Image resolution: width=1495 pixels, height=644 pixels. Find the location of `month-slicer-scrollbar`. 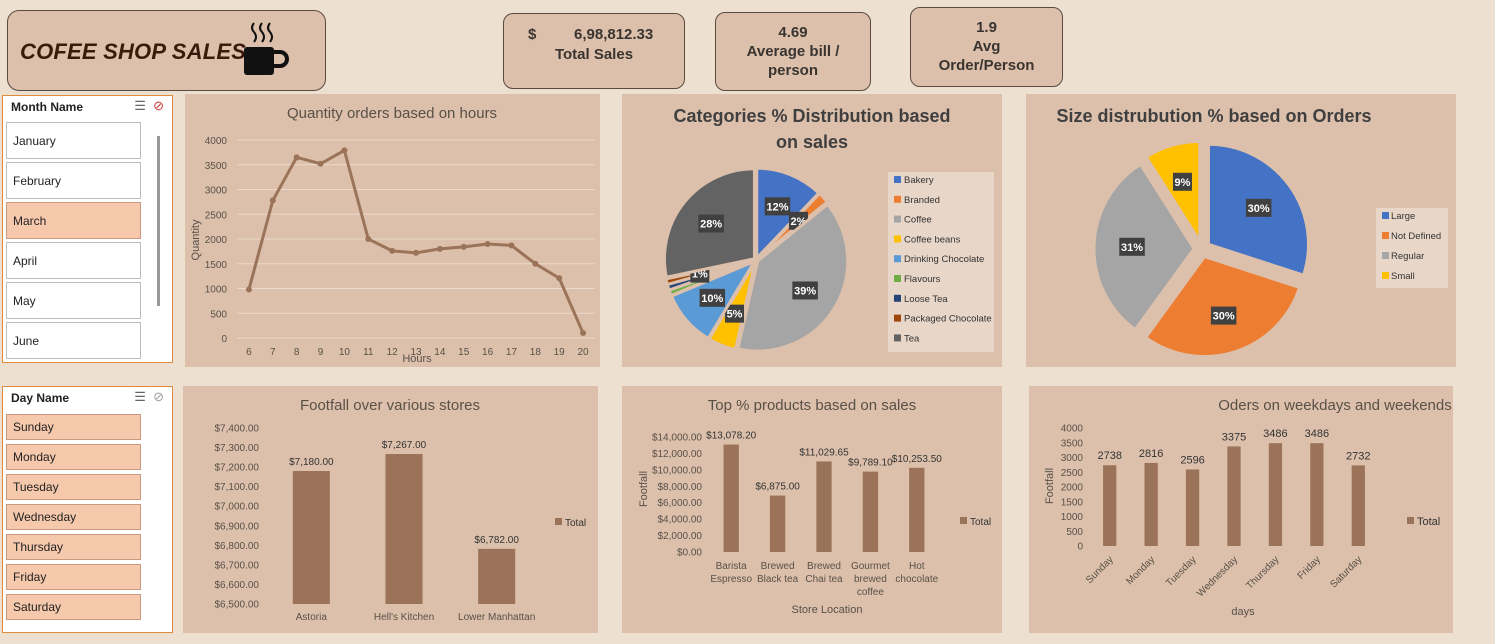

month-slicer-scrollbar is located at coordinates (158, 221).